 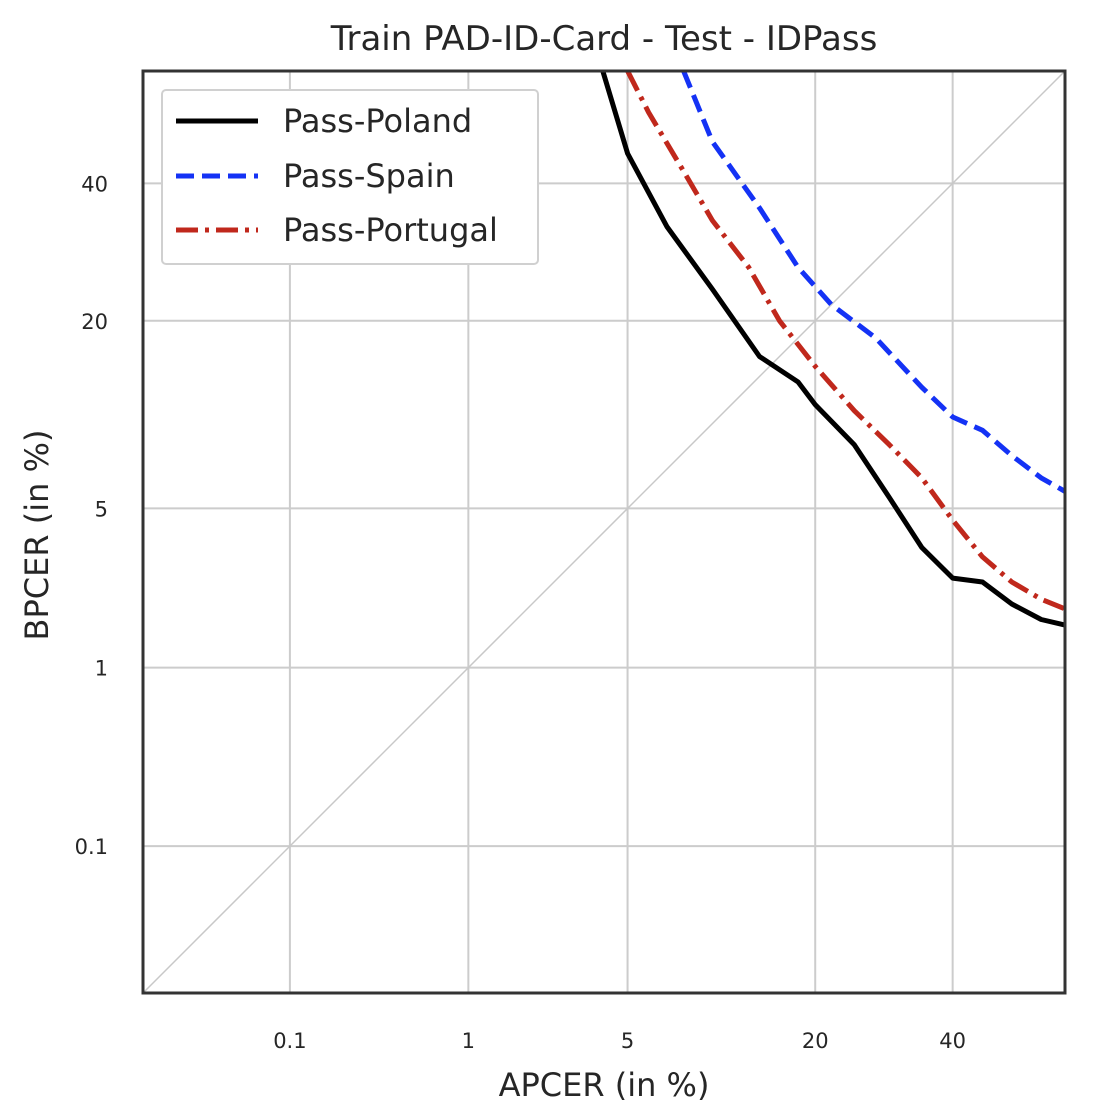 What do you see at coordinates (627, 1041) in the screenshot?
I see `x-tick-label: 5` at bounding box center [627, 1041].